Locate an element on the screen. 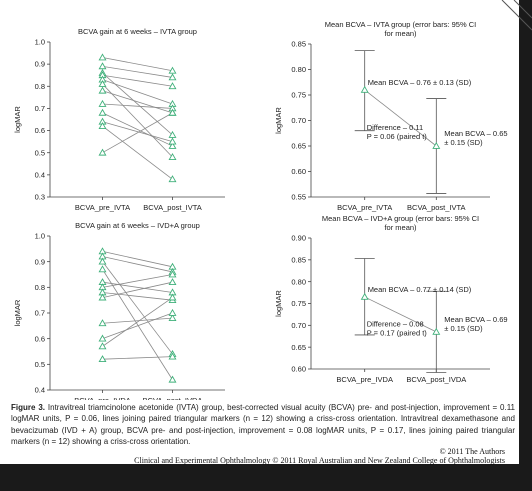  difference-annotation: Difference – 0.08 is located at coordinates (395, 323).